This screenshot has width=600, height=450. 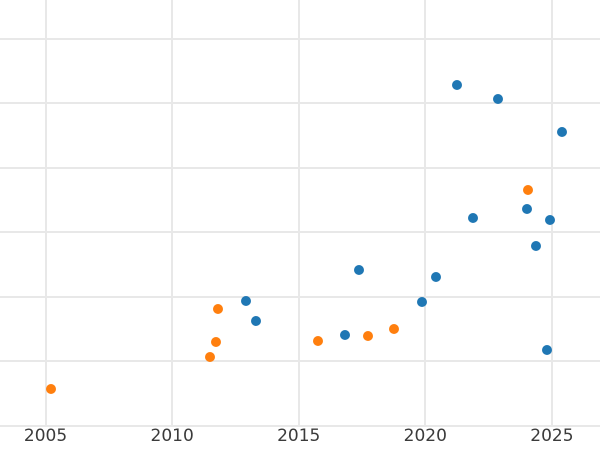 What do you see at coordinates (552, 436) in the screenshot?
I see `x-tick-label: 2025` at bounding box center [552, 436].